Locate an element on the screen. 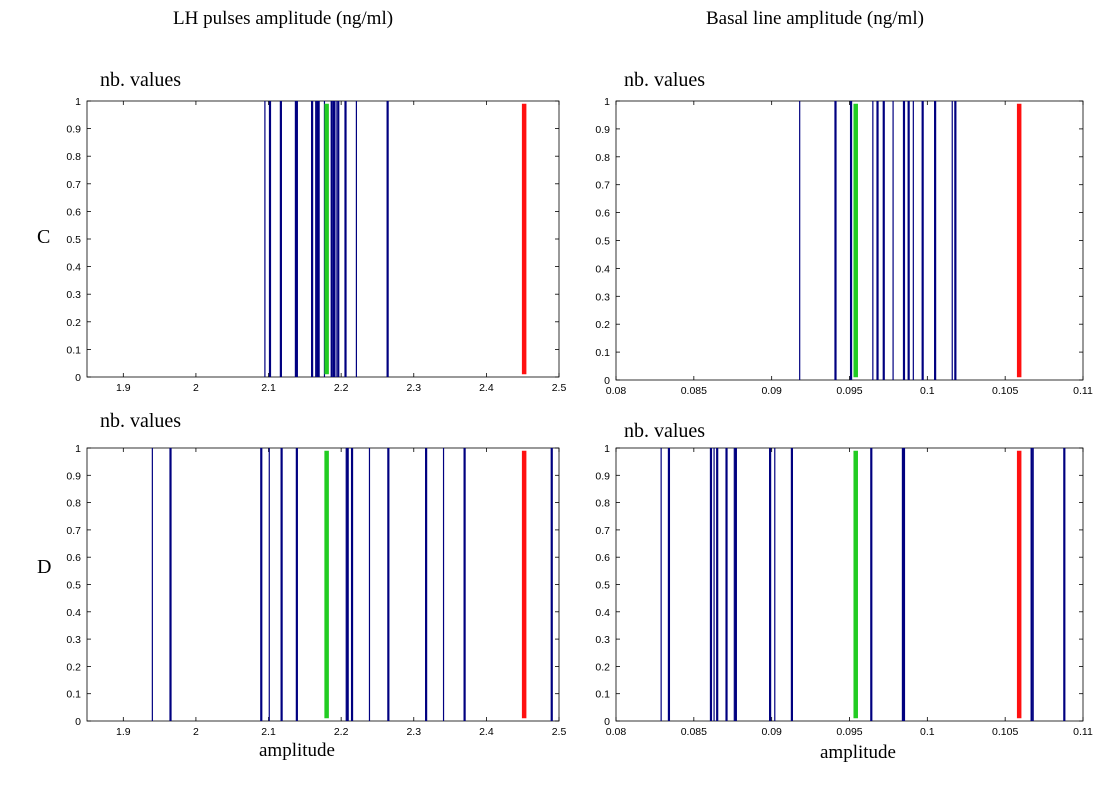  y-tick-label-c-right: 0.2 is located at coordinates (602, 325).